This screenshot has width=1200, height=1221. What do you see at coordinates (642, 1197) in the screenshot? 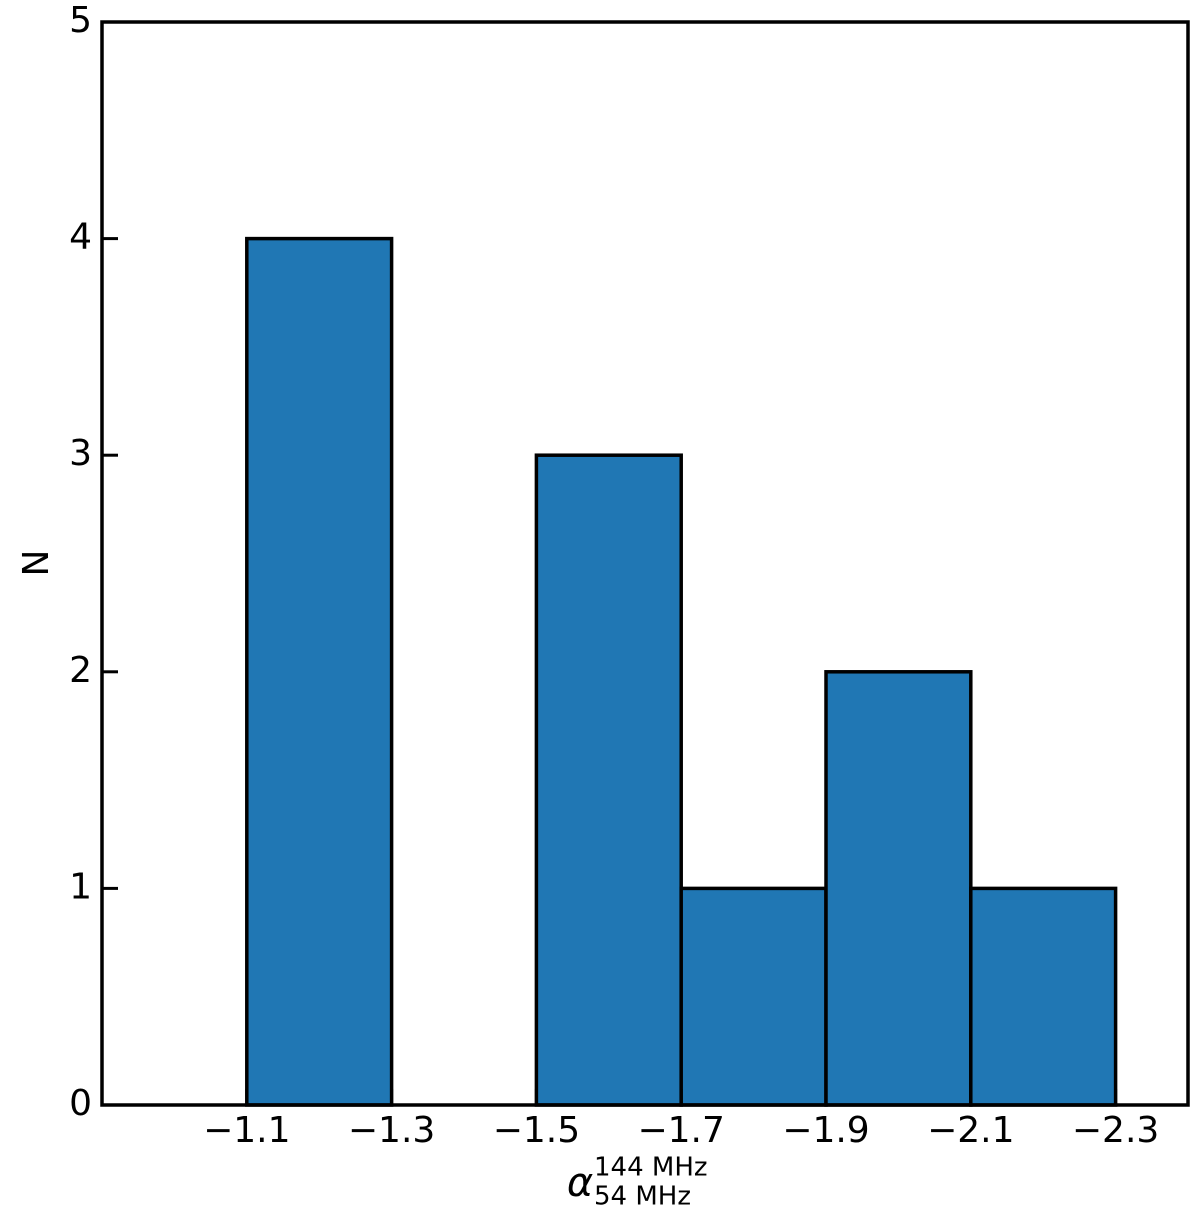
I see `x-axis-label-sub: 54 MHz` at bounding box center [642, 1197].